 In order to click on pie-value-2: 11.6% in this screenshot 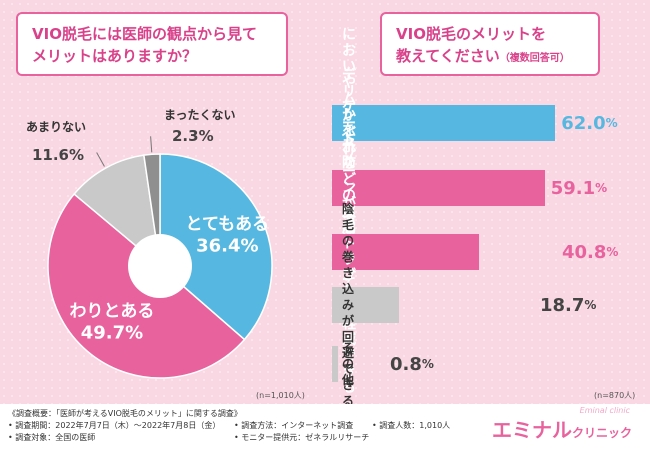, I will do `click(58, 155)`.